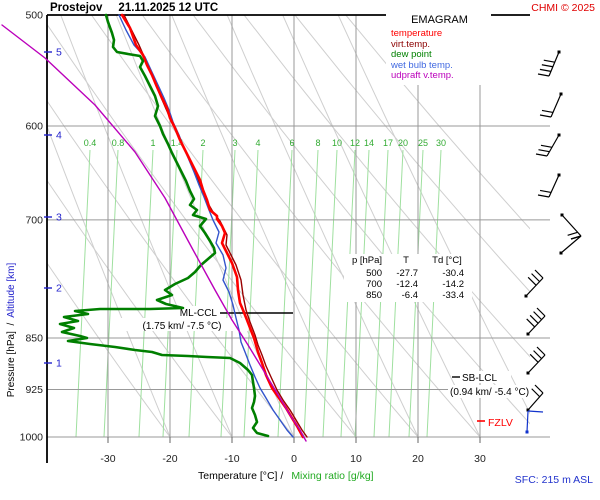 Image resolution: width=600 pixels, height=500 pixels. Describe the element at coordinates (169, 459) in the screenshot. I see `x-tick-label: -20` at that location.